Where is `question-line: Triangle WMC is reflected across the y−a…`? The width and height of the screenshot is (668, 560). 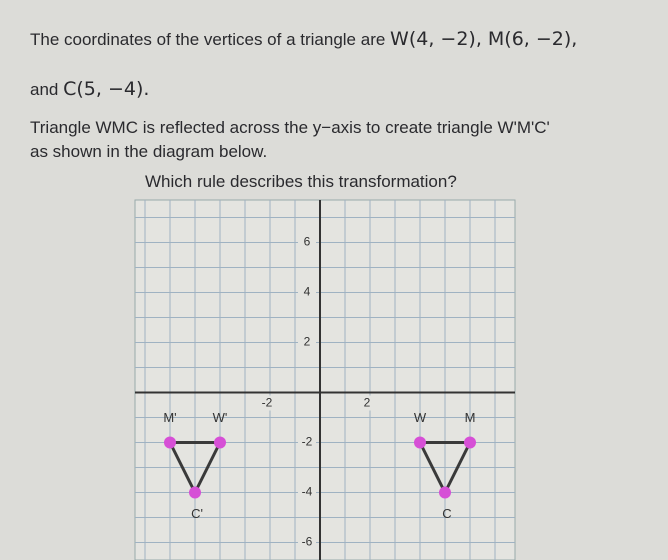
question-line: Triangle WMC is reflected across the y−a… is located at coordinates (290, 127).